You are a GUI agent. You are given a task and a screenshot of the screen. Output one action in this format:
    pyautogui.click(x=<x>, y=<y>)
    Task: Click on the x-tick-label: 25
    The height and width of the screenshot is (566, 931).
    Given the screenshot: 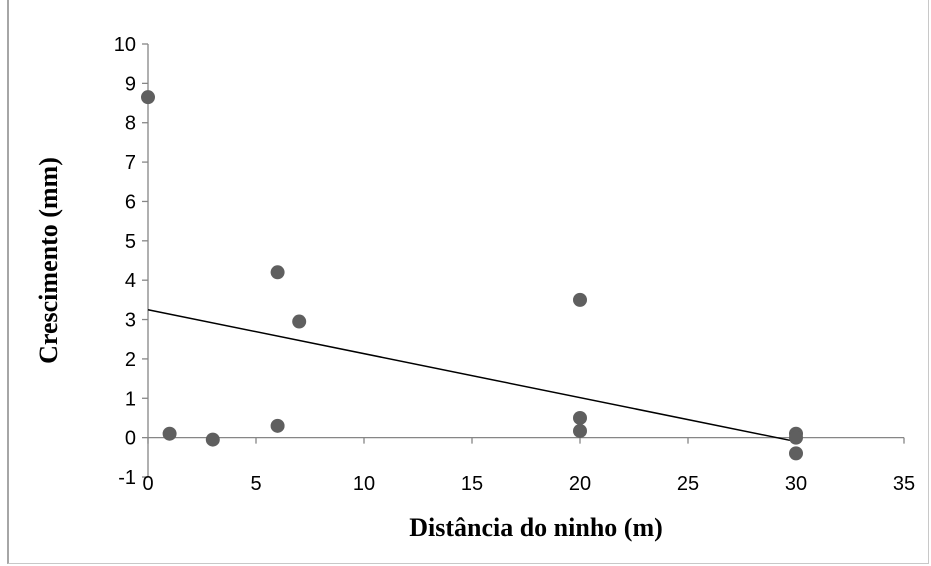 What is the action you would take?
    pyautogui.click(x=688, y=484)
    